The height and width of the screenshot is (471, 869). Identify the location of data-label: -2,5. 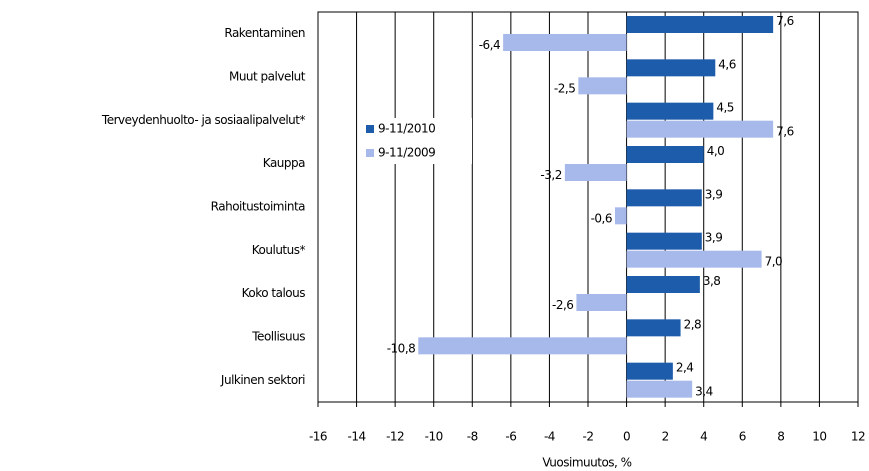
(564, 88).